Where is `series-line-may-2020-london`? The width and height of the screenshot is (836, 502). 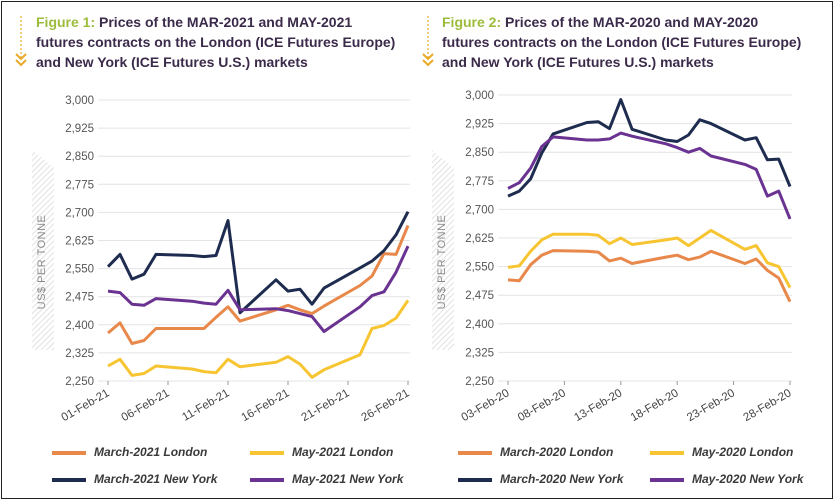
series-line-may-2020-london is located at coordinates (649, 258).